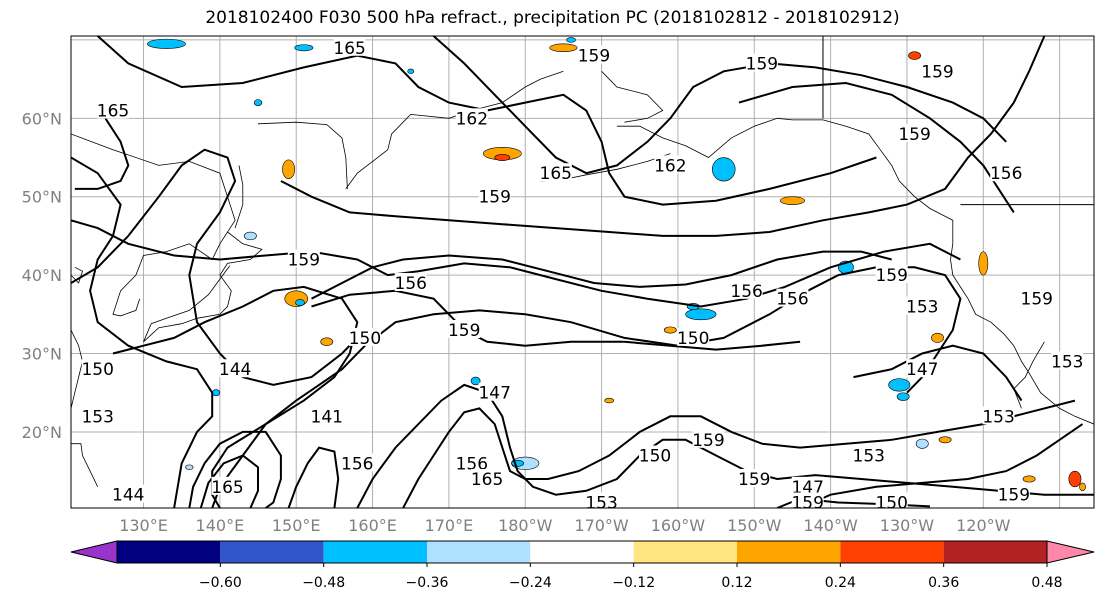  Describe the element at coordinates (943, 583) in the screenshot. I see `colorbar-tick-label: 0.36` at that location.